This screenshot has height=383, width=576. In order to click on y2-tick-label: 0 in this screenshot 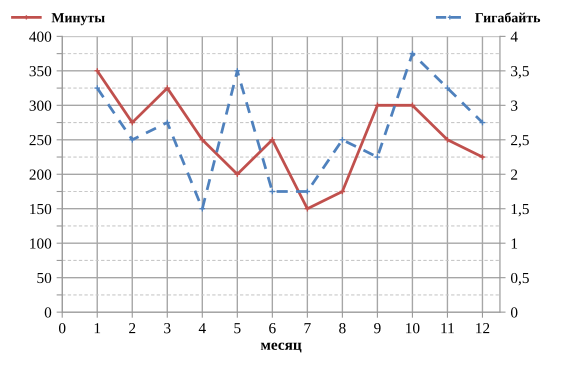, I will do `click(514, 312)`.